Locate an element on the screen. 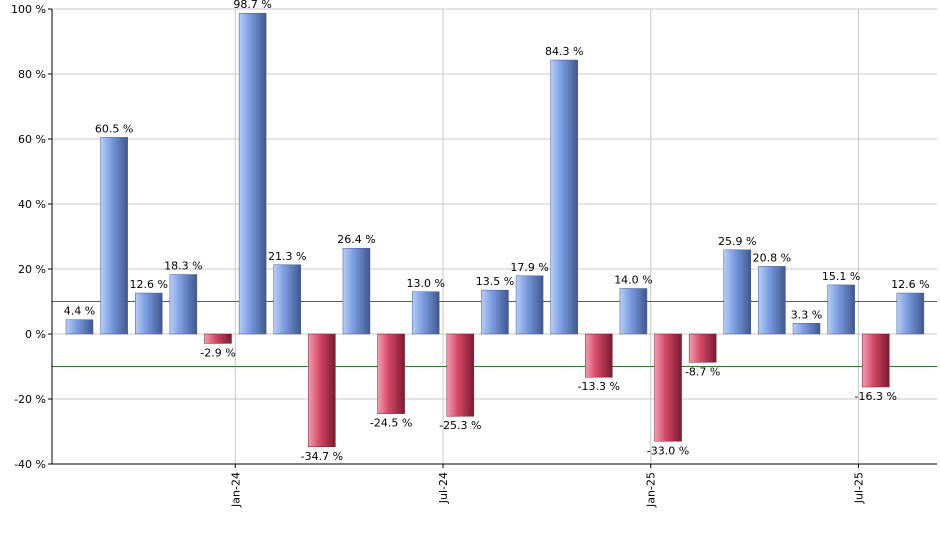 The height and width of the screenshot is (550, 940). y-tick-label: -40 % is located at coordinates (30, 464).